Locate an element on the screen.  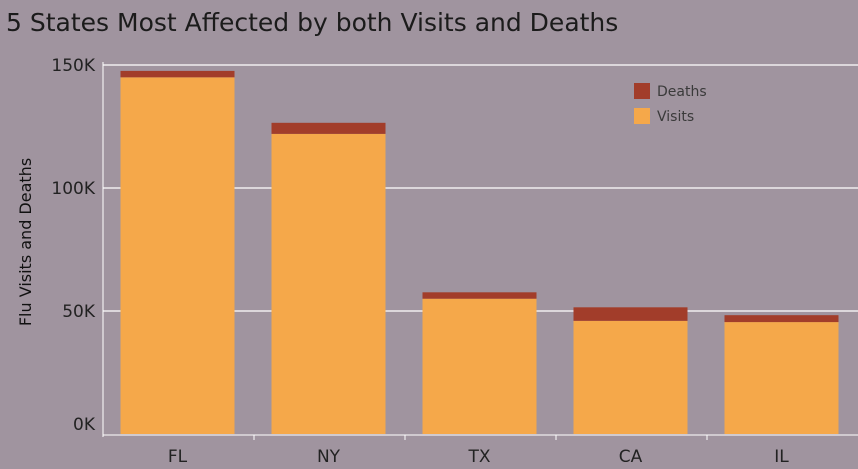
bar-deaths-fl is located at coordinates (177, 74).